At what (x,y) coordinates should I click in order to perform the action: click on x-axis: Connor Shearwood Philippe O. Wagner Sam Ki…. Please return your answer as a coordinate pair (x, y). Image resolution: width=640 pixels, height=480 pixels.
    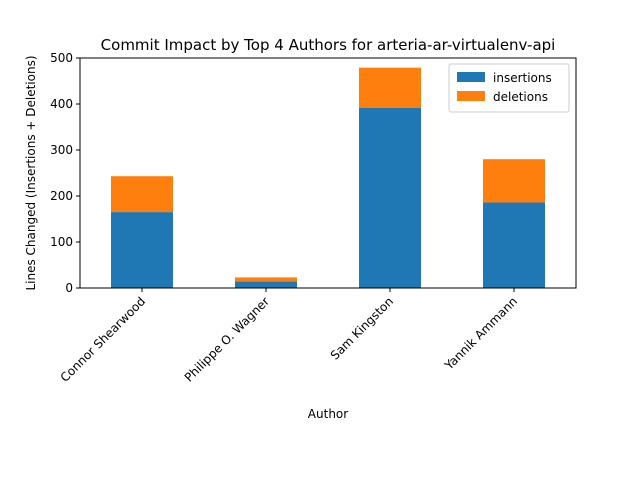
    Looking at the image, I should click on (289, 336).